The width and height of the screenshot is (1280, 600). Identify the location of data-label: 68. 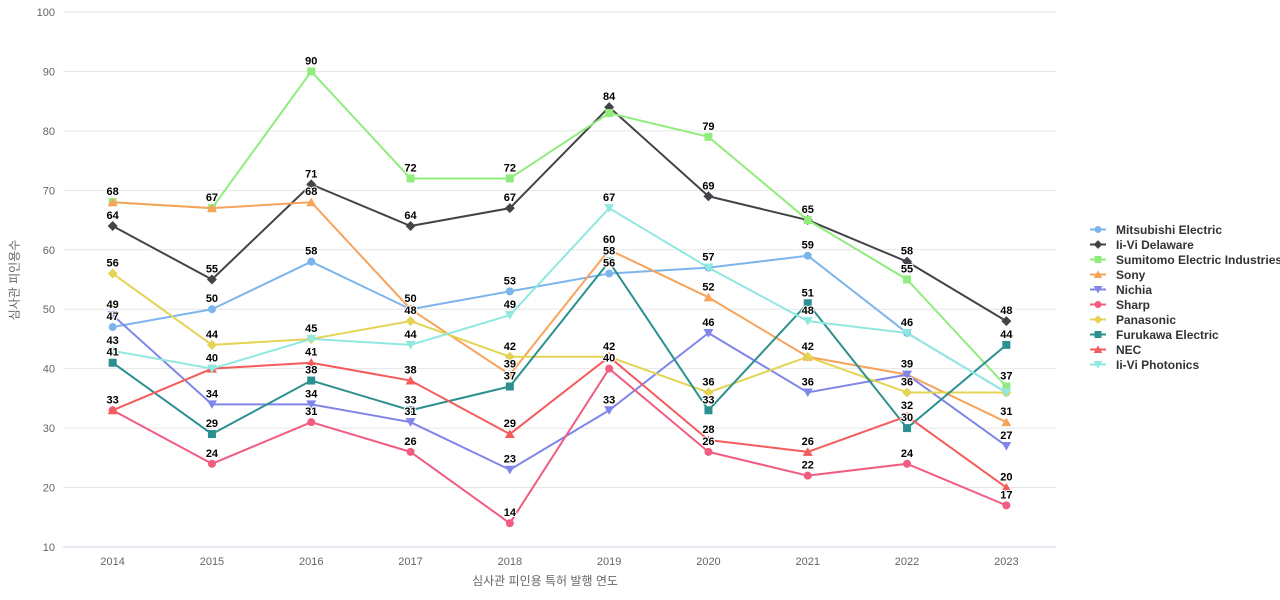
(113, 192).